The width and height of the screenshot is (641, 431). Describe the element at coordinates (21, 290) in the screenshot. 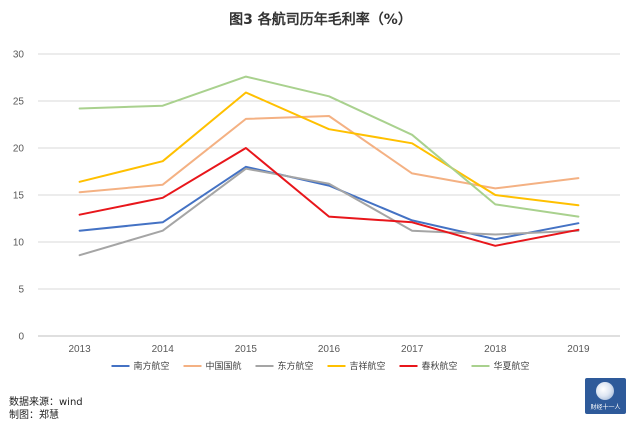

I see `y-tick-label: 5` at that location.